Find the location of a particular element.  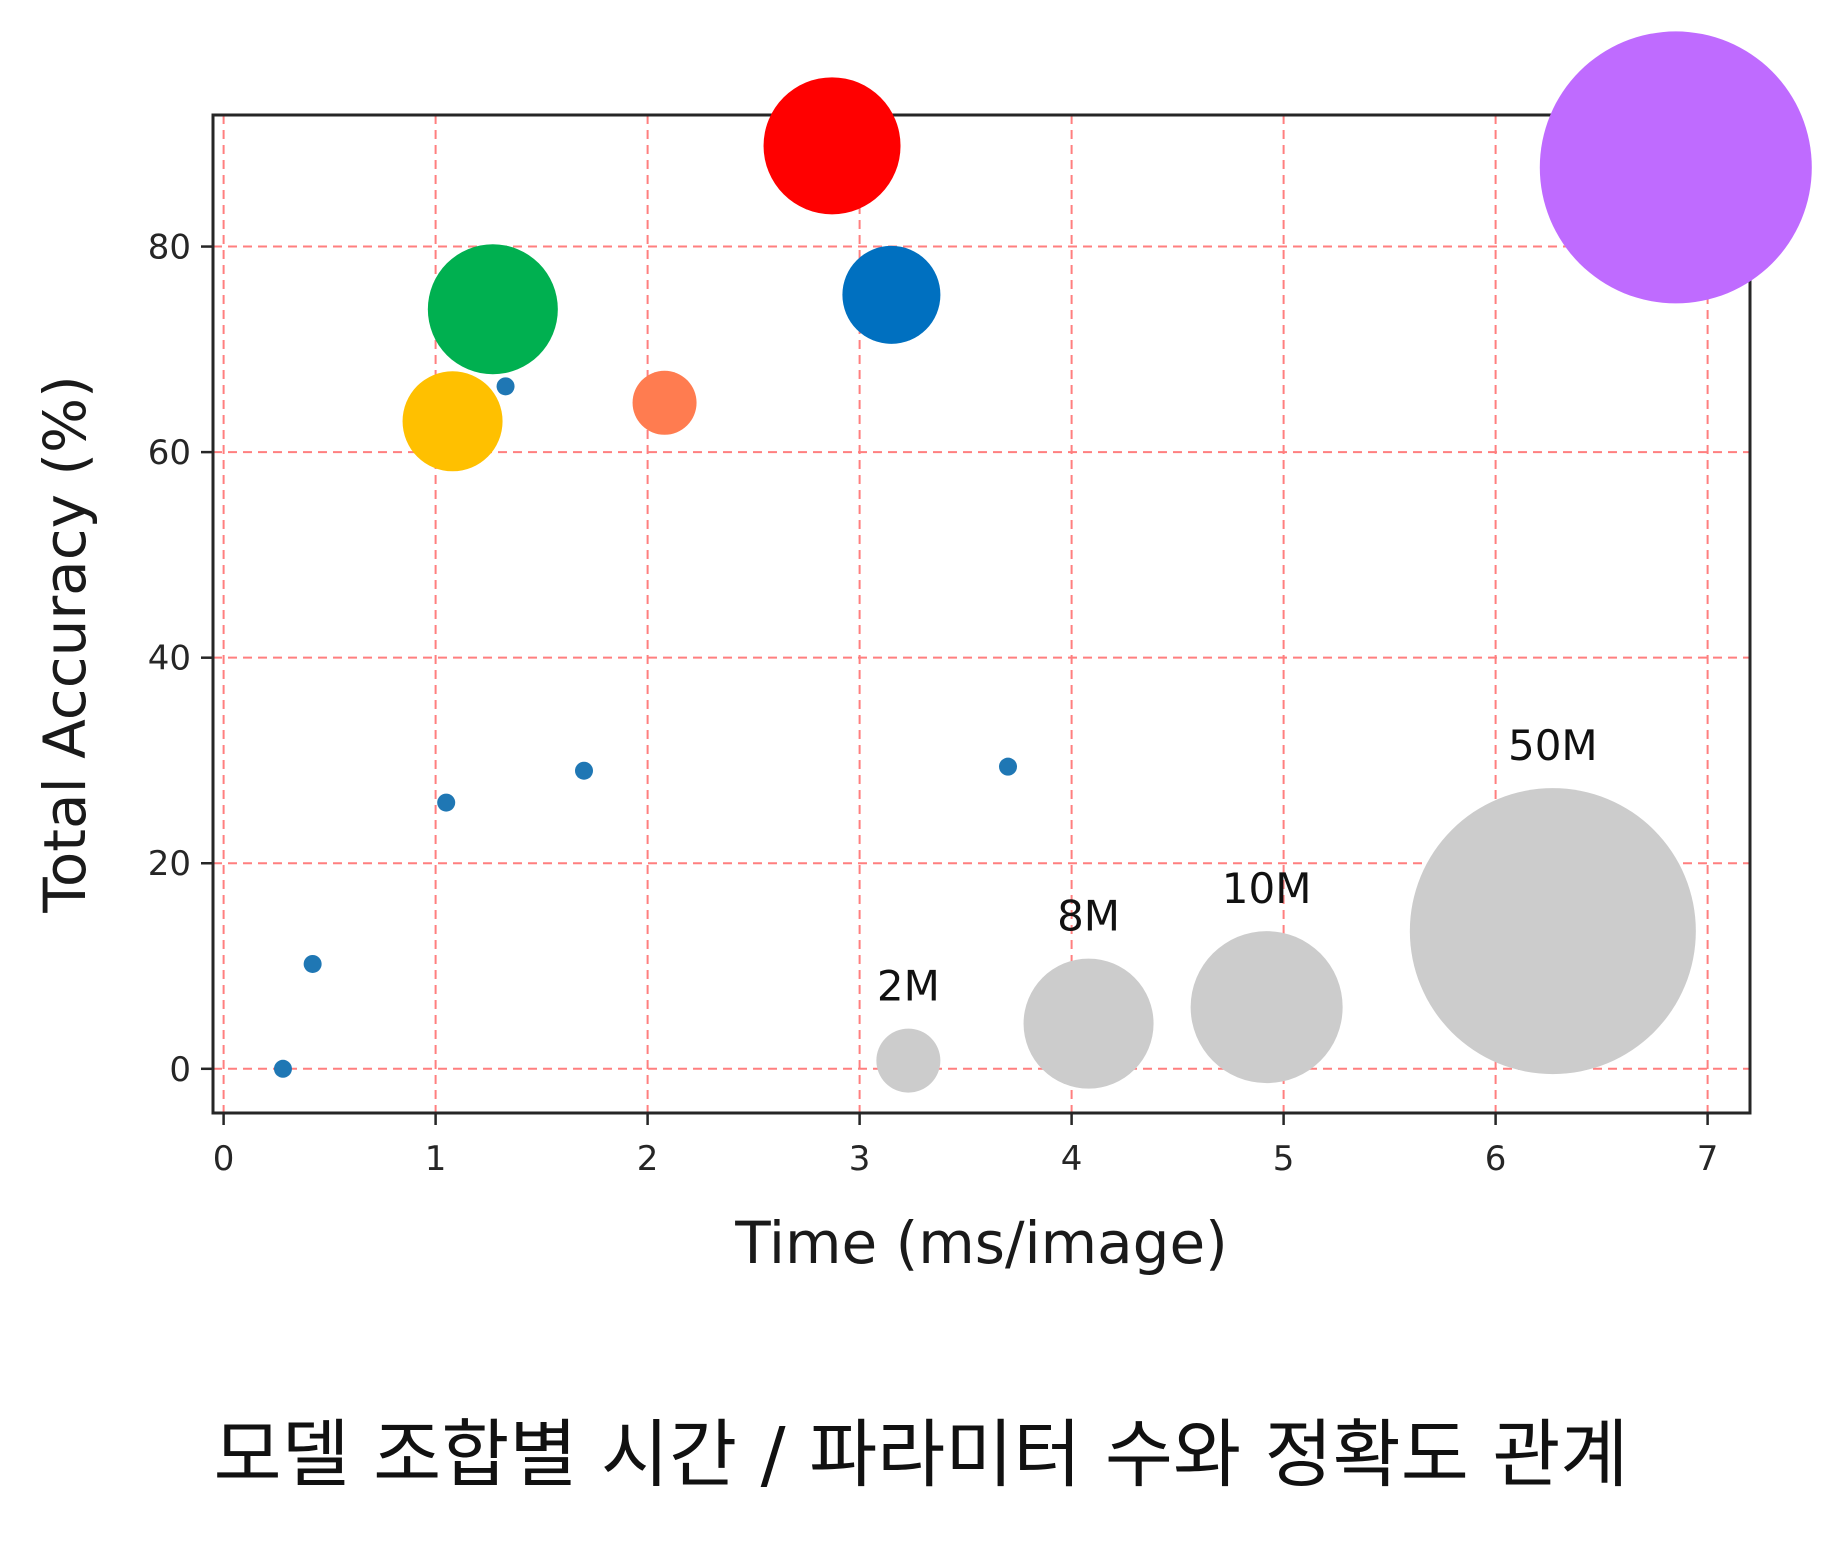

x-axis-label: Time (ms/image) is located at coordinates (981, 1243).